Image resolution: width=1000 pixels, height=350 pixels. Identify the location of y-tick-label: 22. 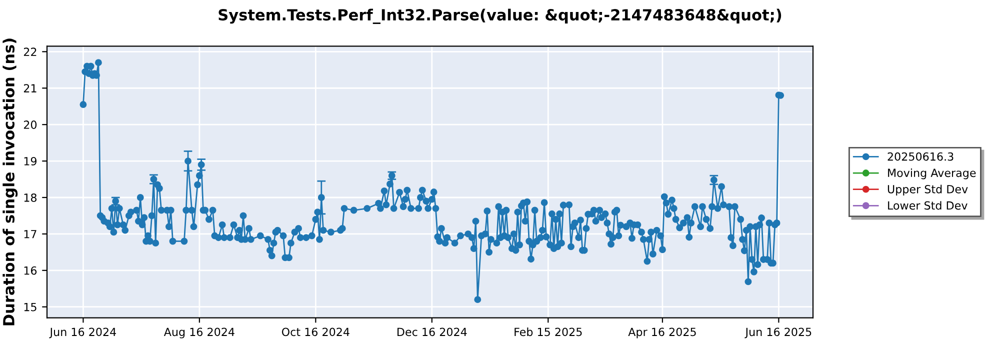
(30, 52).